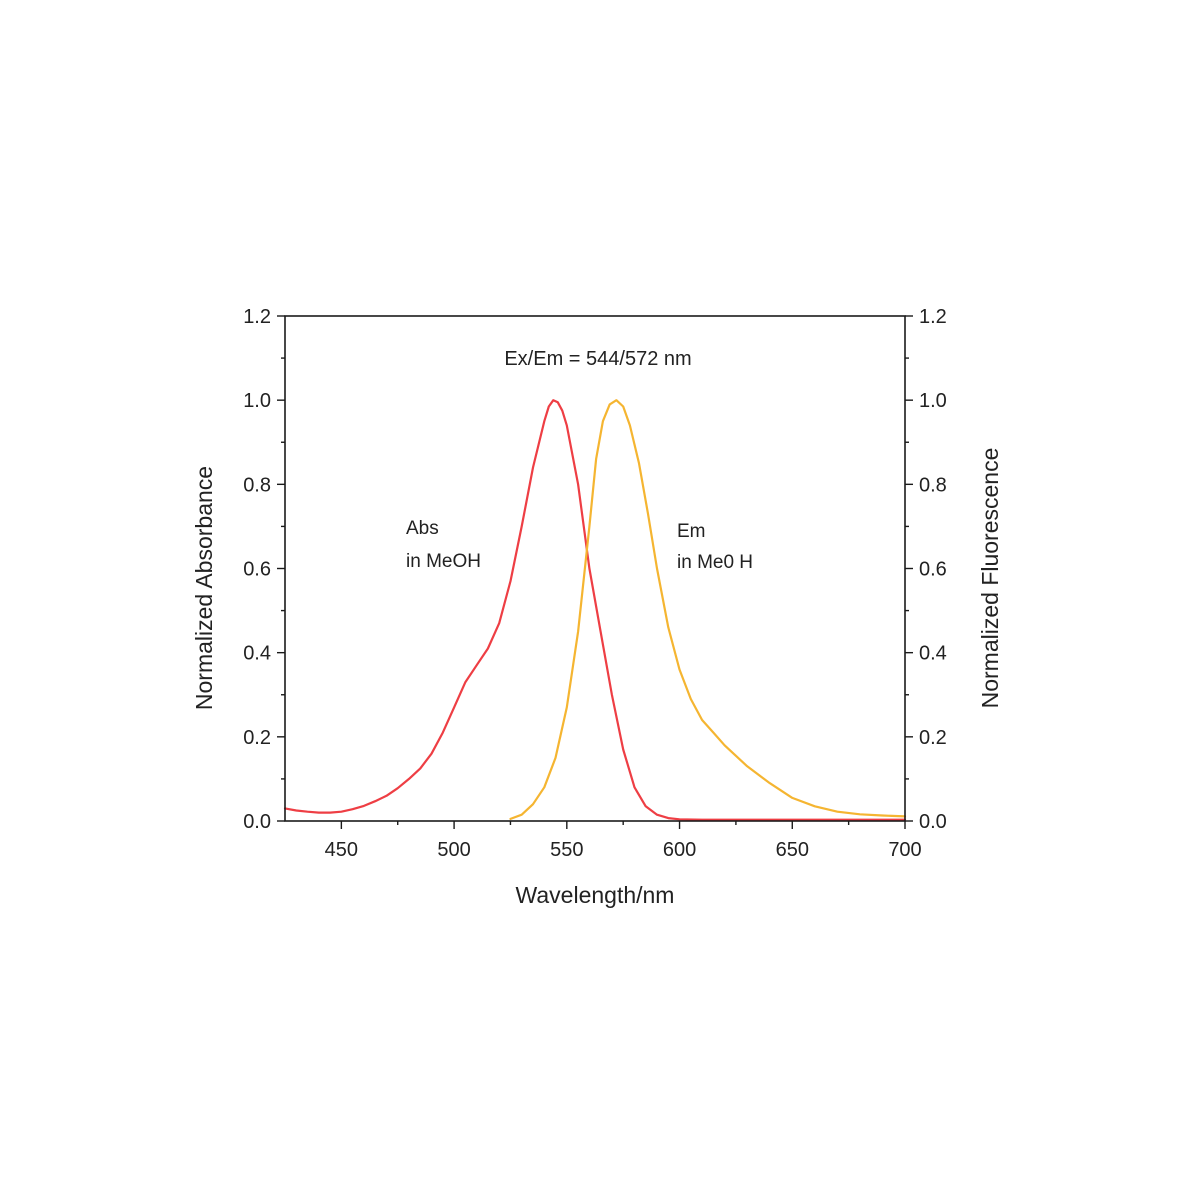  I want to click on x-tick-label: 550, so click(566, 850).